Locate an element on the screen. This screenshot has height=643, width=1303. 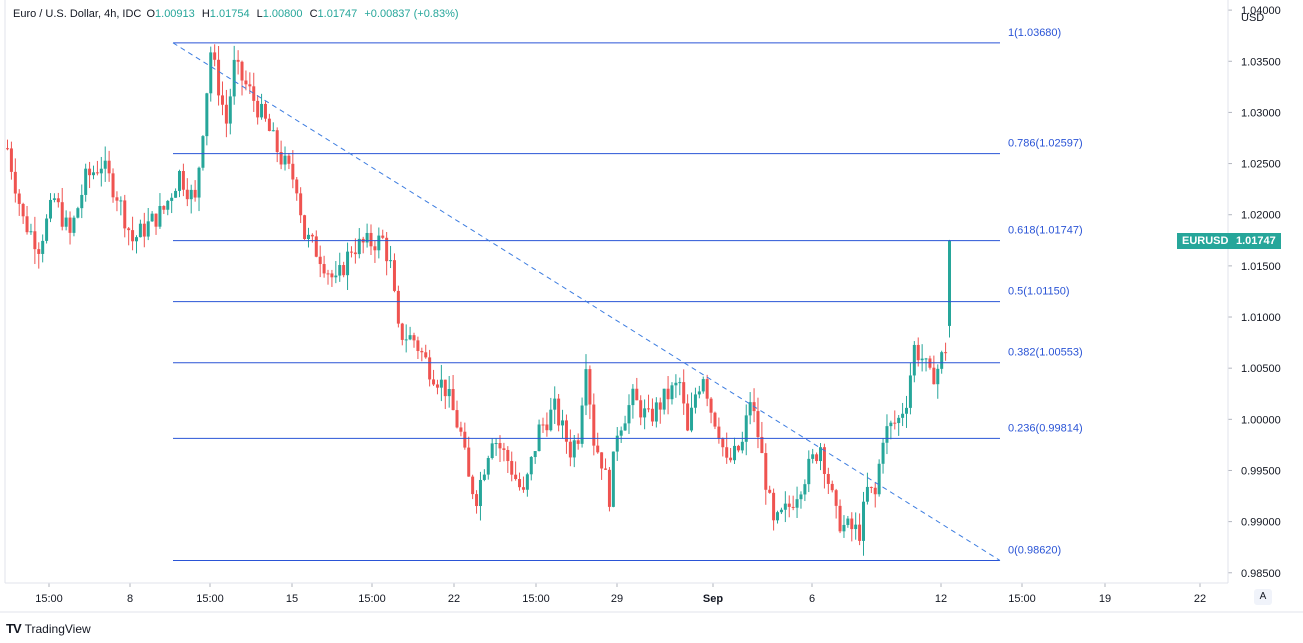
y-tick-label: 1.01500 is located at coordinates (1261, 267).